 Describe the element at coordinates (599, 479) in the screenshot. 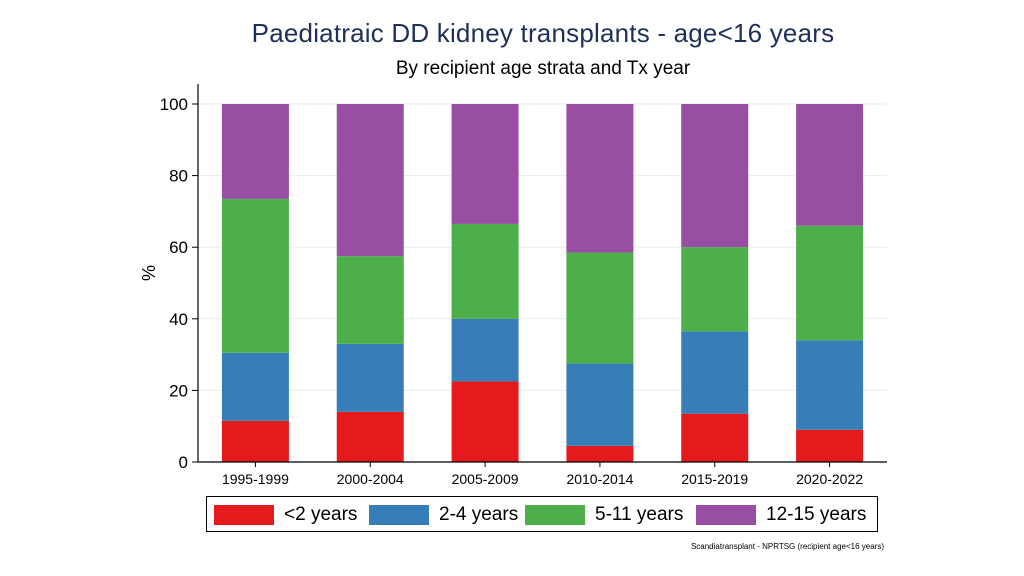

I see `x-tick-label: 2010-2014` at that location.